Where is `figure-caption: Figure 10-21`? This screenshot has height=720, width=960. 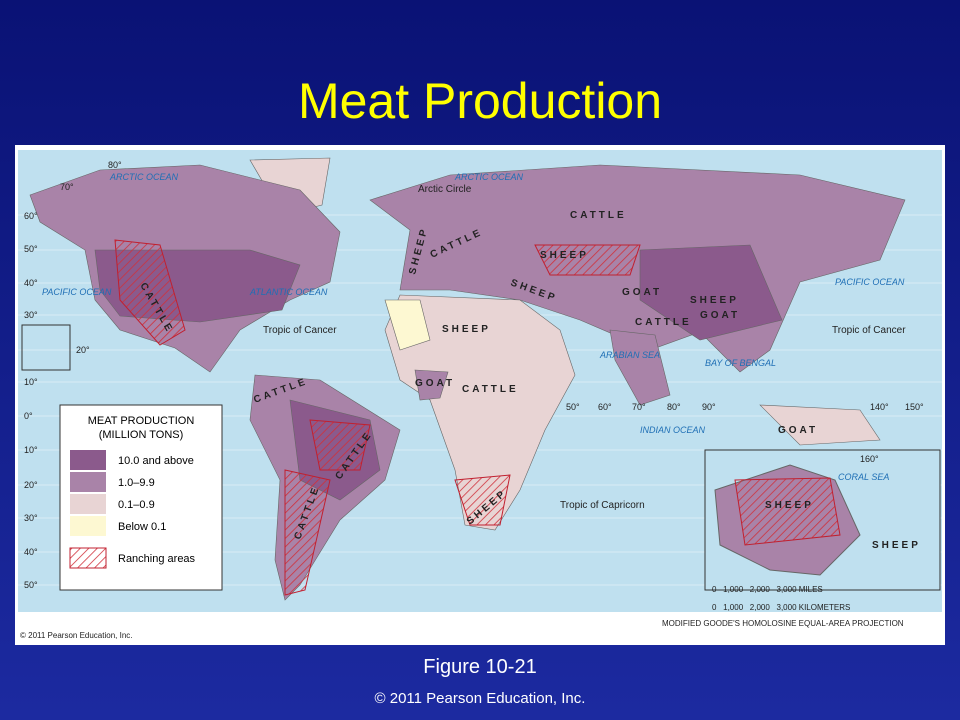
figure-caption: Figure 10-21 is located at coordinates (479, 667).